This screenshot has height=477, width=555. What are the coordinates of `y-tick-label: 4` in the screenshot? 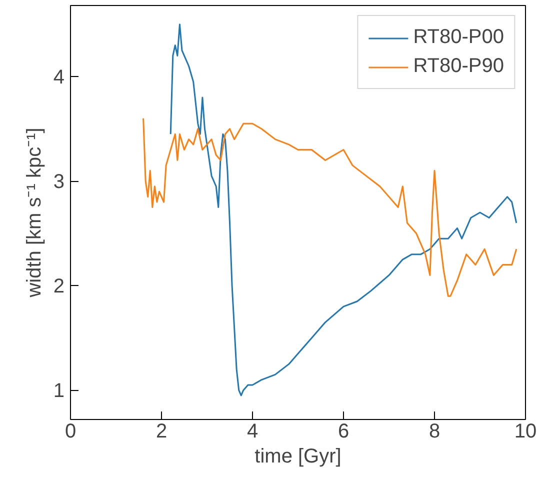 It's located at (58, 77).